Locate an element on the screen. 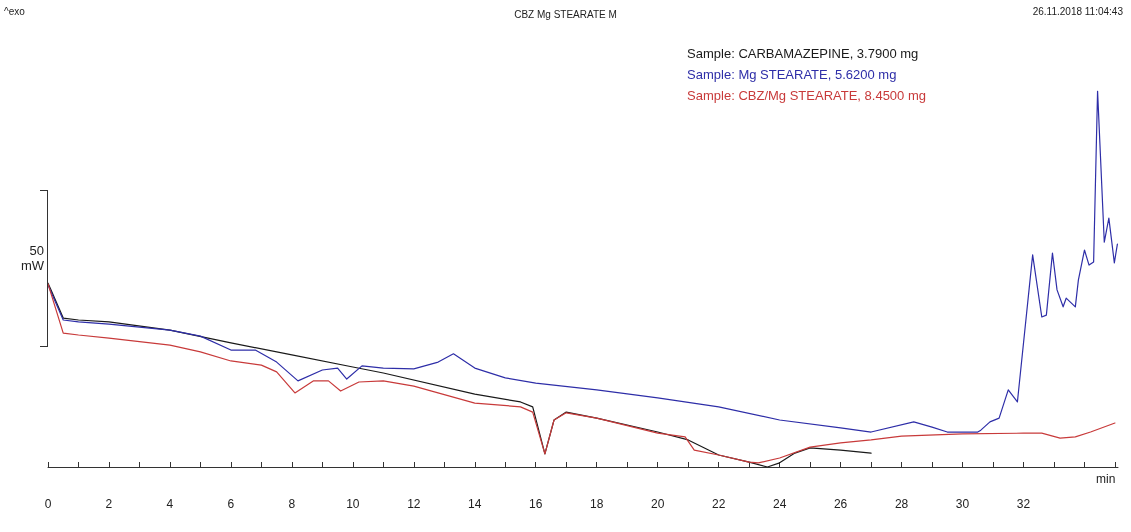  x-tick-label: 32 is located at coordinates (1023, 504).